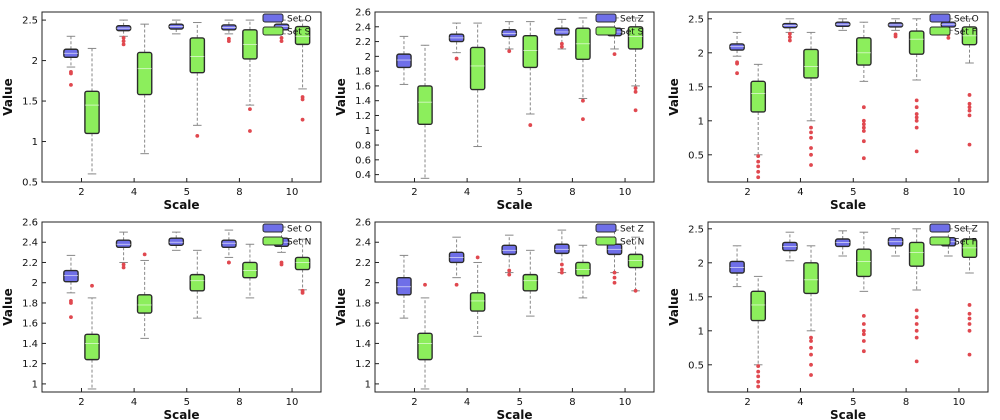 The width and height of the screenshot is (1000, 420). What do you see at coordinates (363, 303) in the screenshot?
I see `y-tick-label: 1.8` at bounding box center [363, 303].